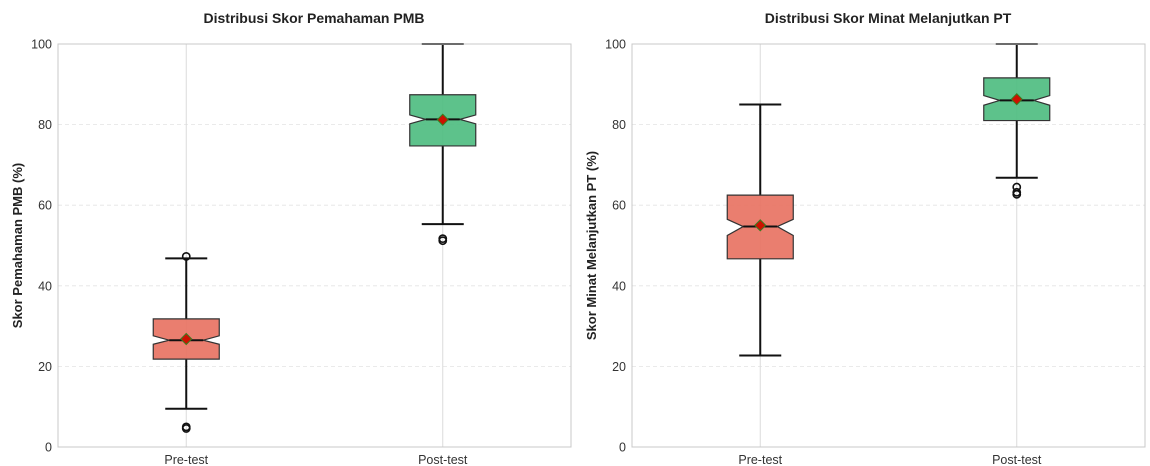 This screenshot has width=1150, height=466. Describe the element at coordinates (591, 245) in the screenshot. I see `y-axis-label: Skor Minat Melanjutkan PT (%)` at that location.